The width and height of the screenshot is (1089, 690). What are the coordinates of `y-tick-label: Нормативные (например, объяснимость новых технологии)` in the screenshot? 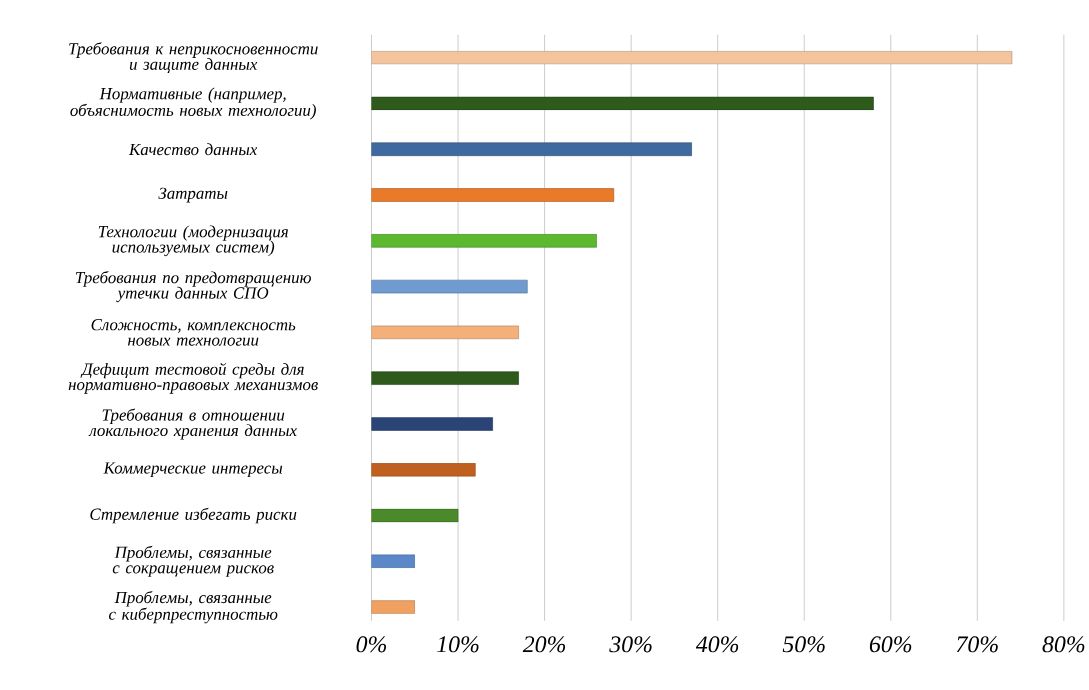 It's located at (193, 103).